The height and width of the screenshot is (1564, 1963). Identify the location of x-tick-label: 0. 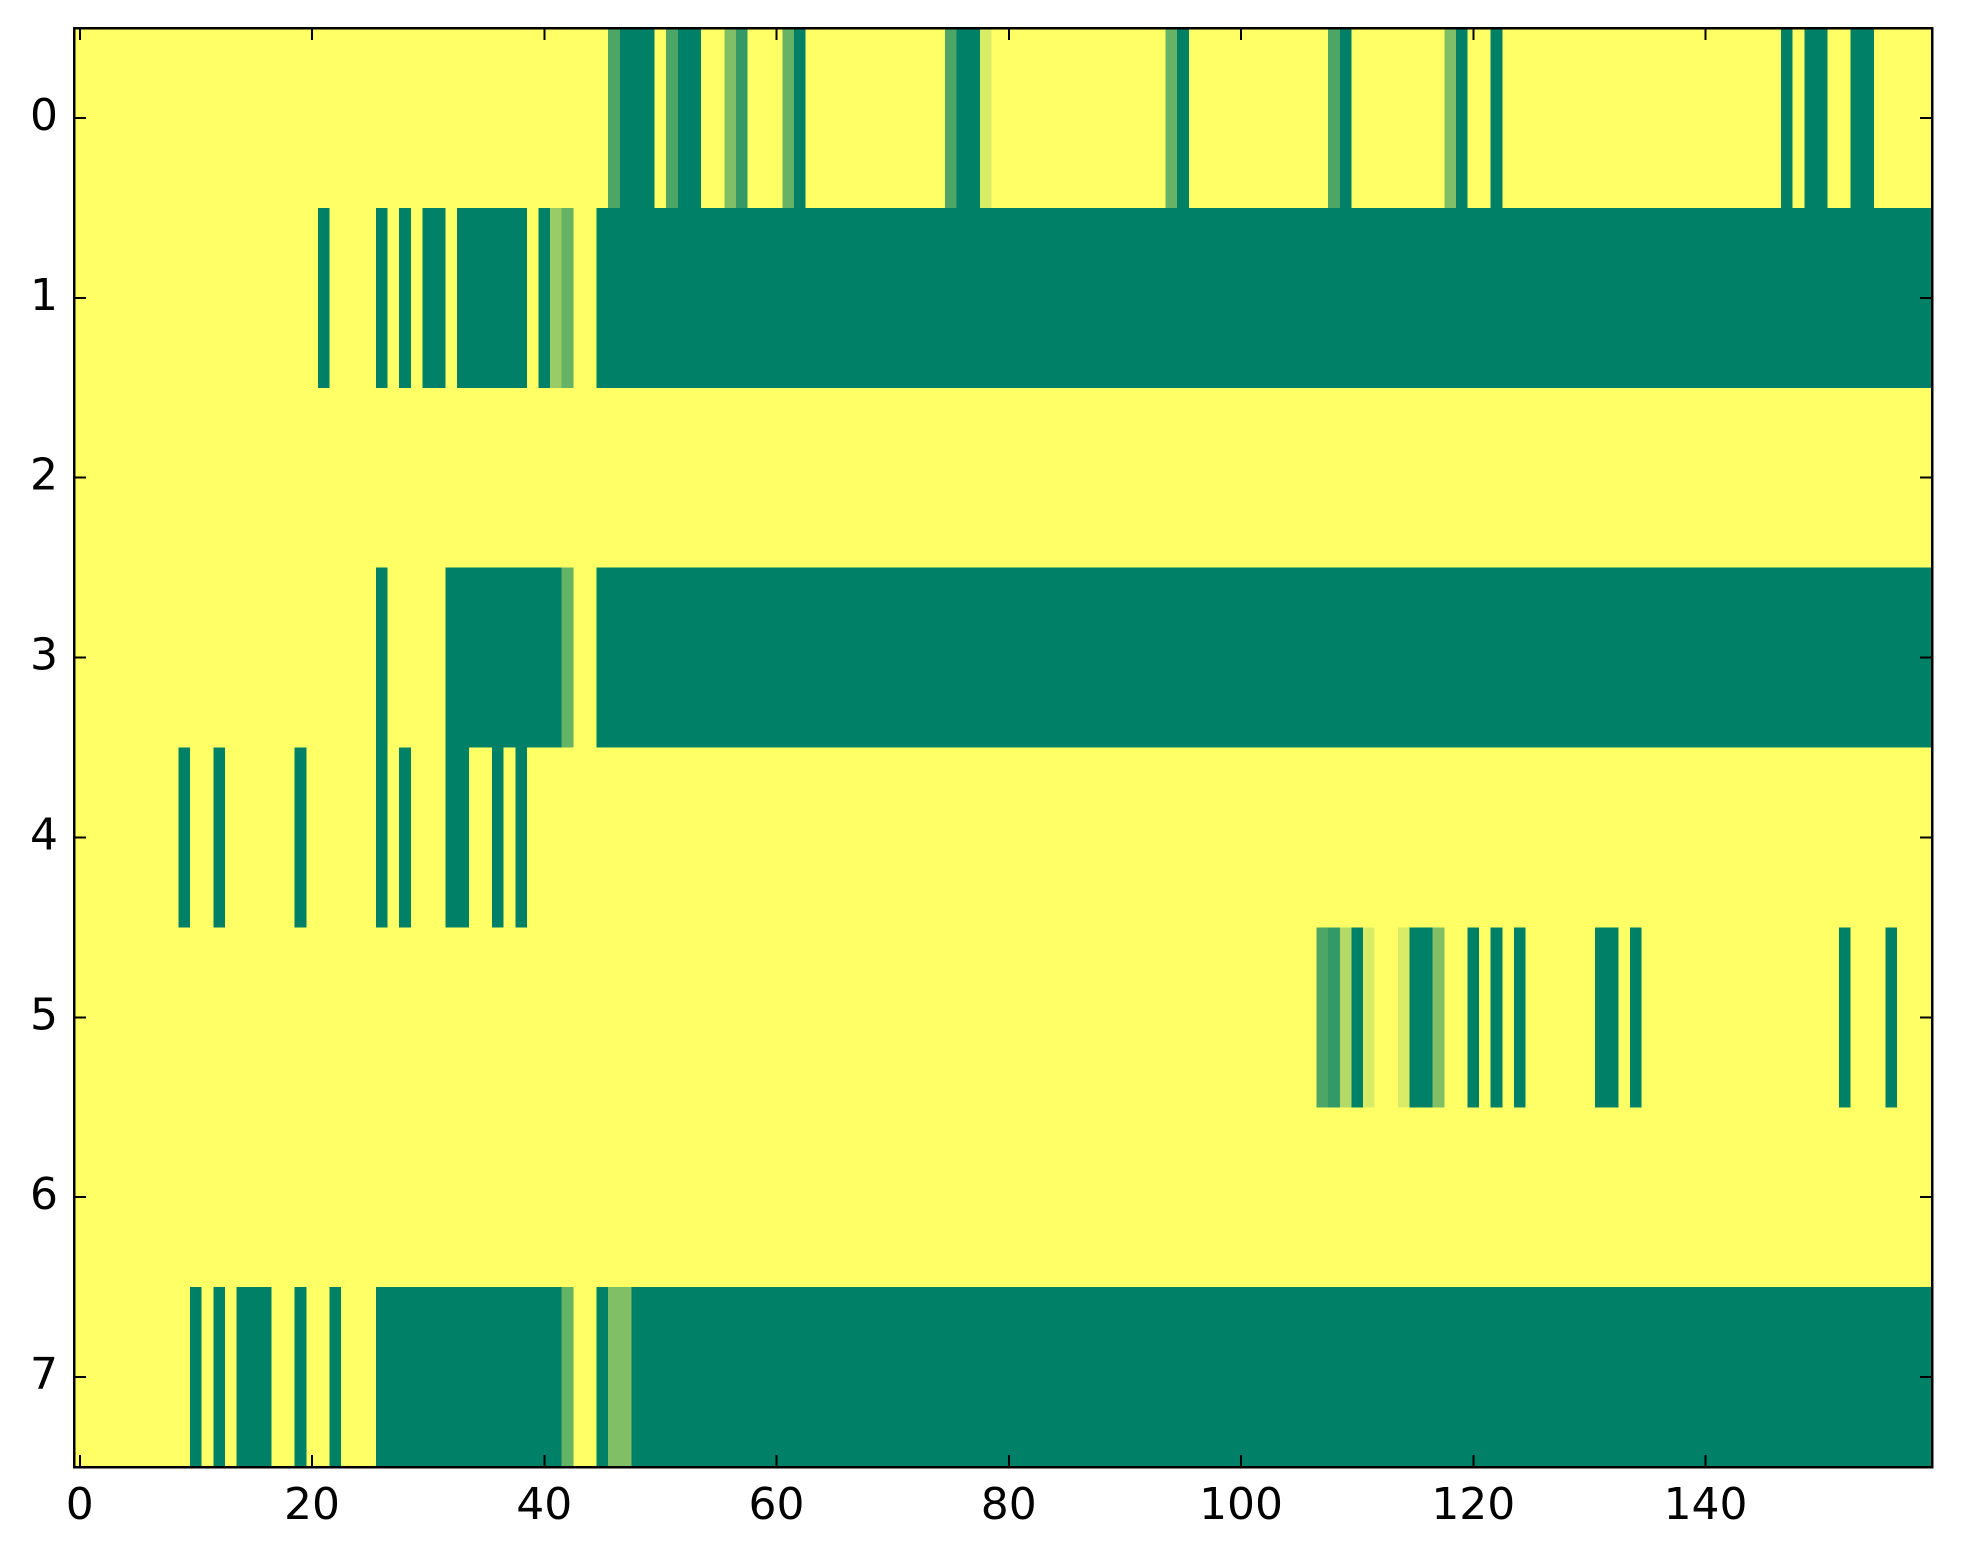
(80, 1504).